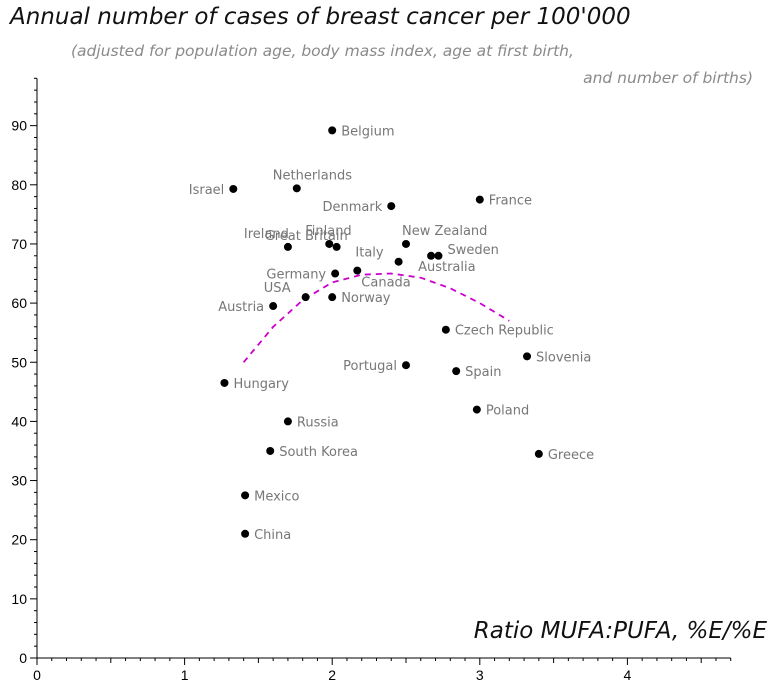 The image size is (775, 700). What do you see at coordinates (19, 421) in the screenshot?
I see `y-tick-label: 40` at bounding box center [19, 421].